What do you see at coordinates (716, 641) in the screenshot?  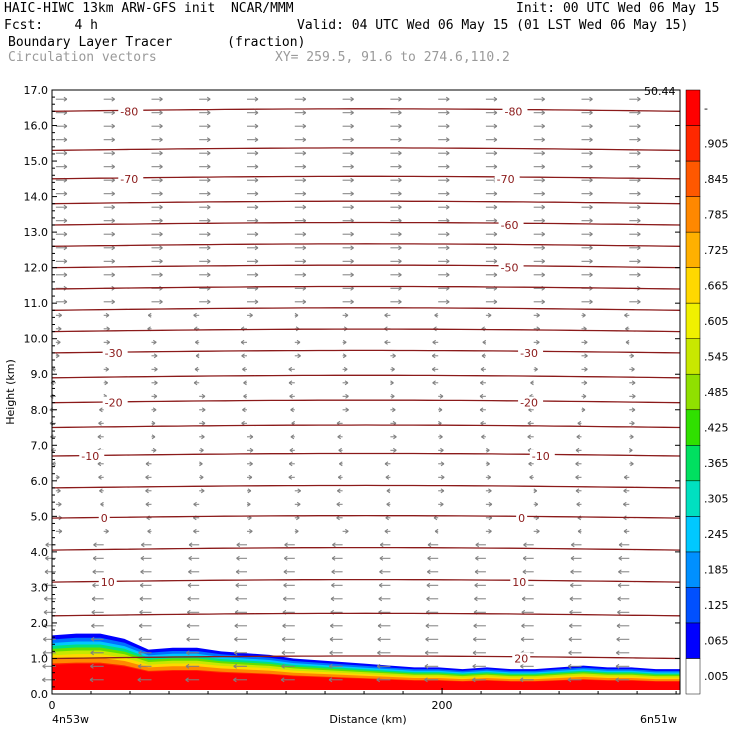 I see `colorbar-label: .065` at bounding box center [716, 641].